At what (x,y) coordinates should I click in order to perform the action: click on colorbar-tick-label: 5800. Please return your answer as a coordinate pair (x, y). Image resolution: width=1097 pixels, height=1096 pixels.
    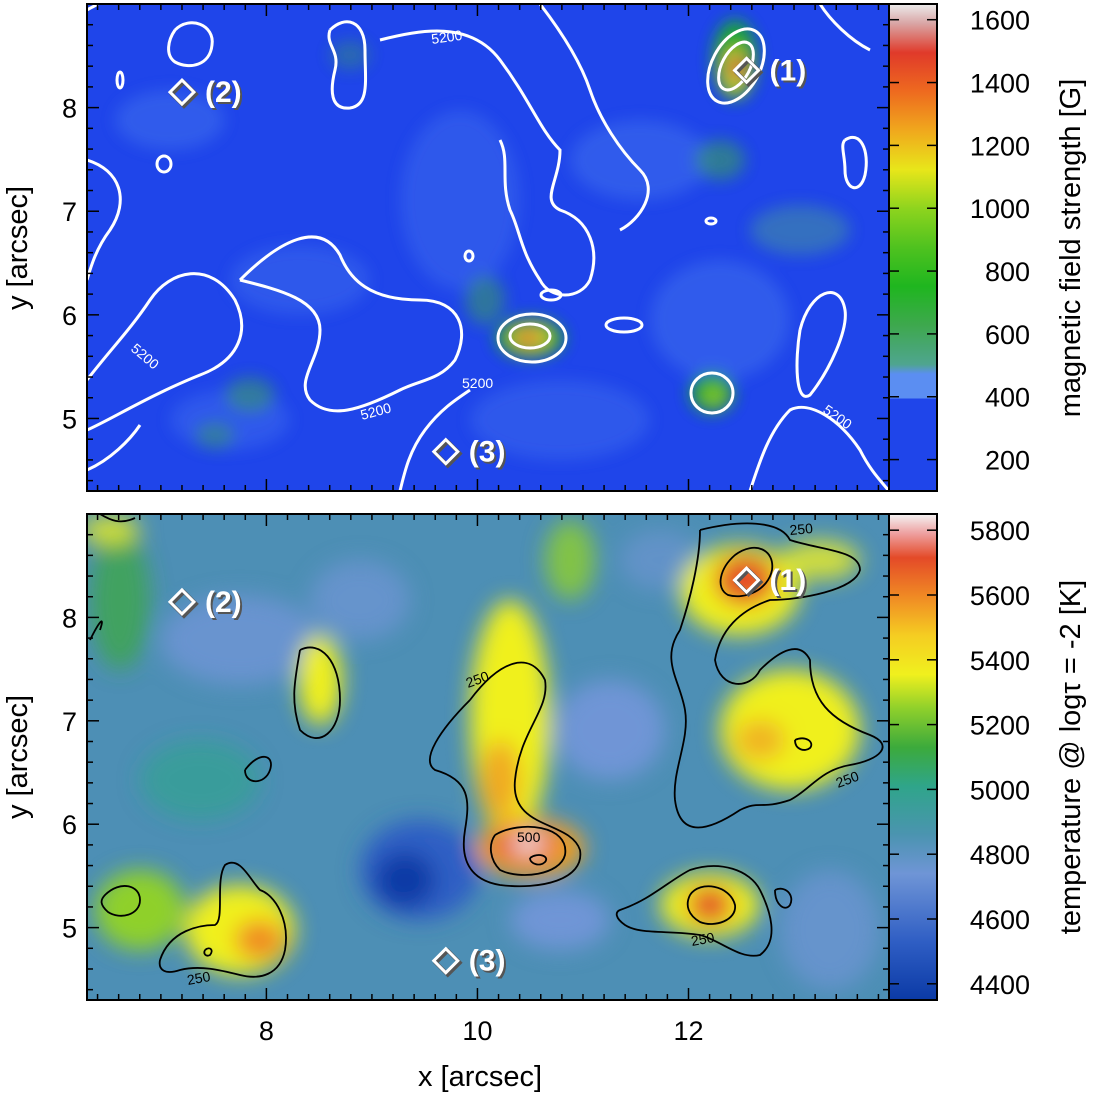
    Looking at the image, I should click on (1000, 531).